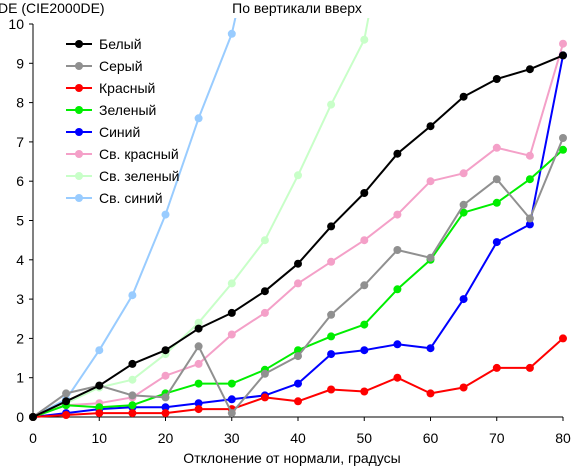 The height and width of the screenshot is (468, 571). Describe the element at coordinates (52, 8) in the screenshot. I see `y-axis-label: DE (CIE2000DE)` at that location.